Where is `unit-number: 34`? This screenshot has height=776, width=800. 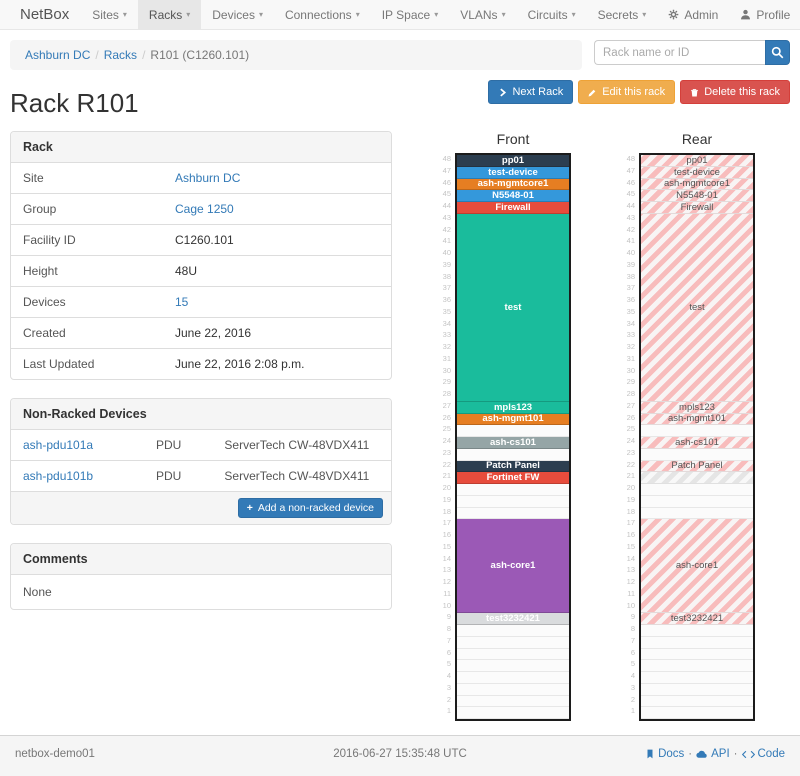
unit-number: 34 is located at coordinates (446, 323).